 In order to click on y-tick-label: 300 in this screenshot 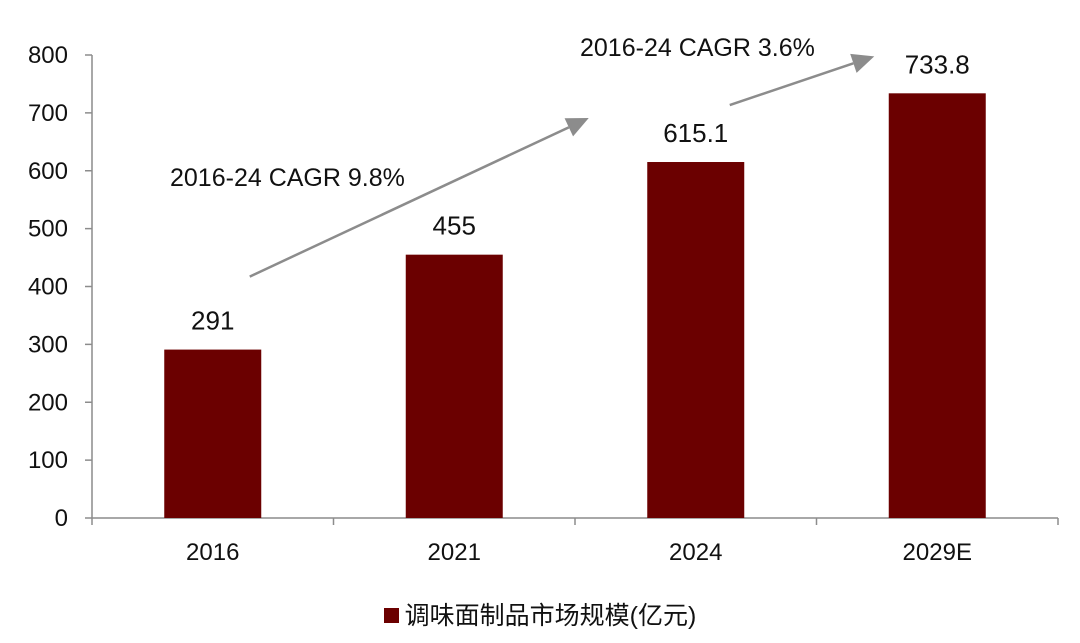, I will do `click(48, 344)`.